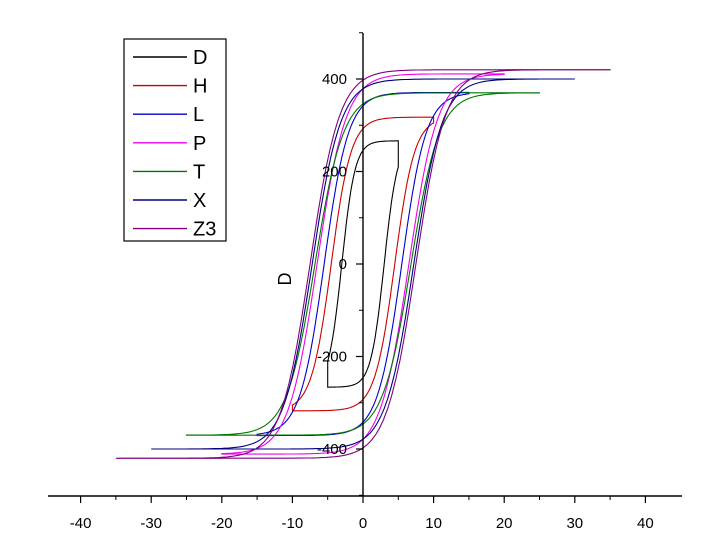  What do you see at coordinates (151, 523) in the screenshot?
I see `x-tick-label: -30` at bounding box center [151, 523].